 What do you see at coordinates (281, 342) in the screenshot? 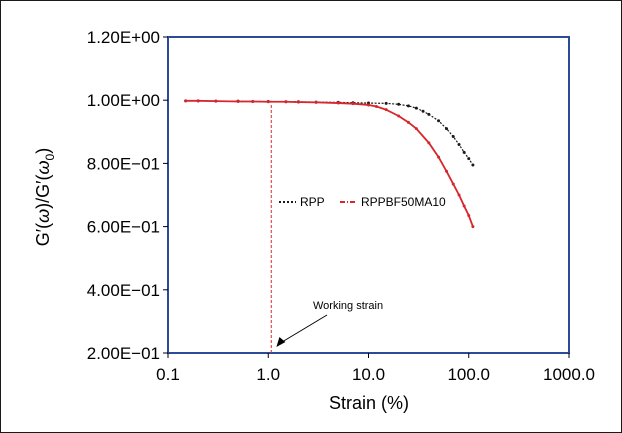
I see `annotation-arrow-head` at bounding box center [281, 342].